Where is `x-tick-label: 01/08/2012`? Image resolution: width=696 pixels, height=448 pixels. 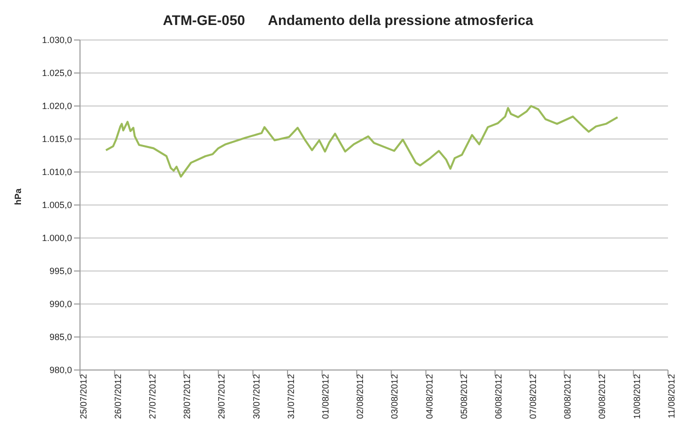 x-tick-label: 01/08/2012 is located at coordinates (325, 397).